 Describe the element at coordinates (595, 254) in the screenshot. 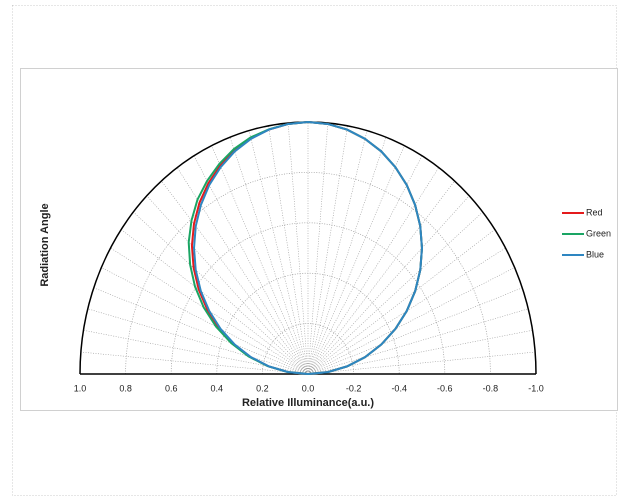

I see `legend-label: Blue` at that location.